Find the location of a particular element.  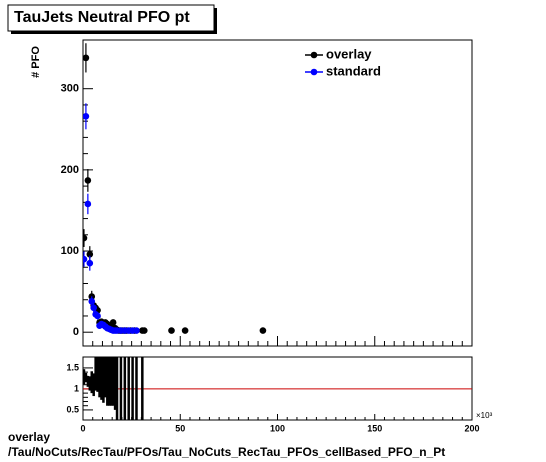

x-tick-label: 200 is located at coordinates (471, 428).